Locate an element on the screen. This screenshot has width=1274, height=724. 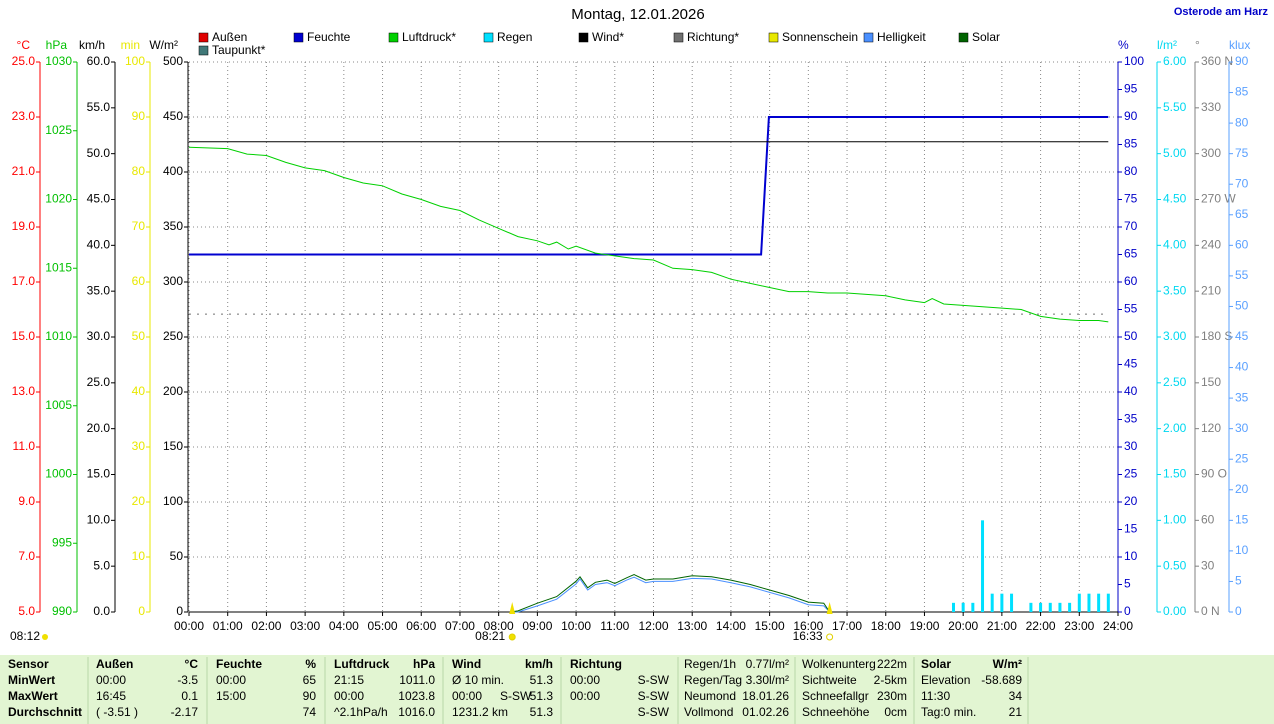
y-tick-label: 360 N is located at coordinates (1217, 61).